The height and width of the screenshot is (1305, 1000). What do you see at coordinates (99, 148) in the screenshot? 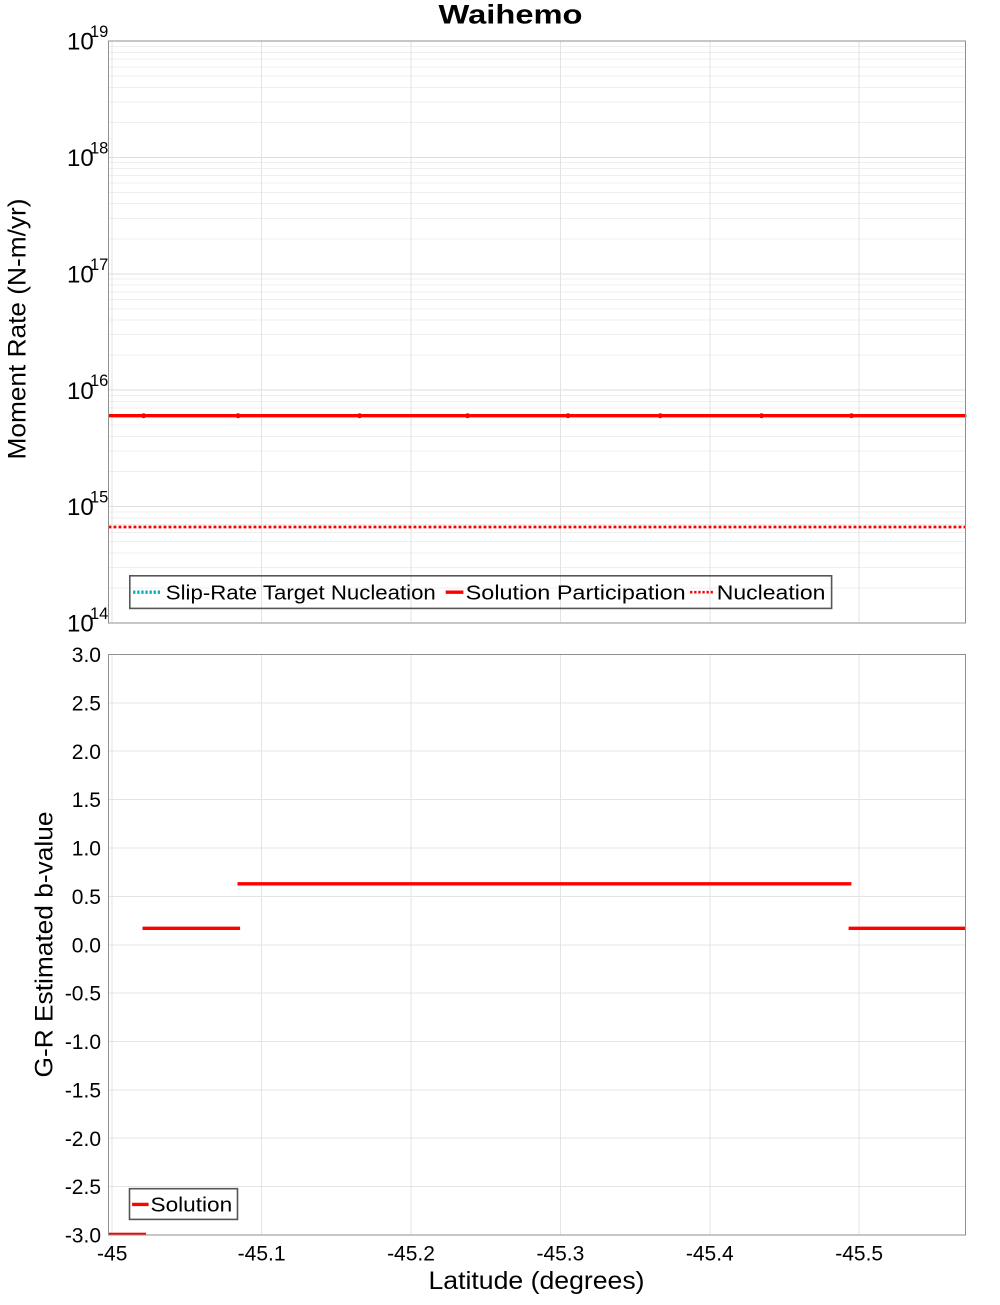
I see `svg-text: 18` at bounding box center [99, 148].